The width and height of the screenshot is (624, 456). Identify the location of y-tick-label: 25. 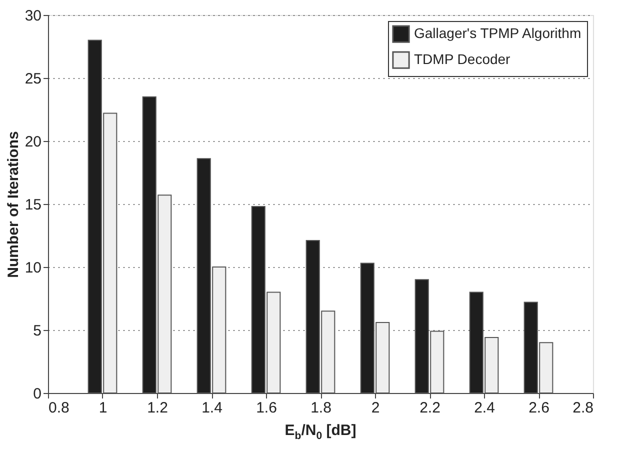
(33, 79).